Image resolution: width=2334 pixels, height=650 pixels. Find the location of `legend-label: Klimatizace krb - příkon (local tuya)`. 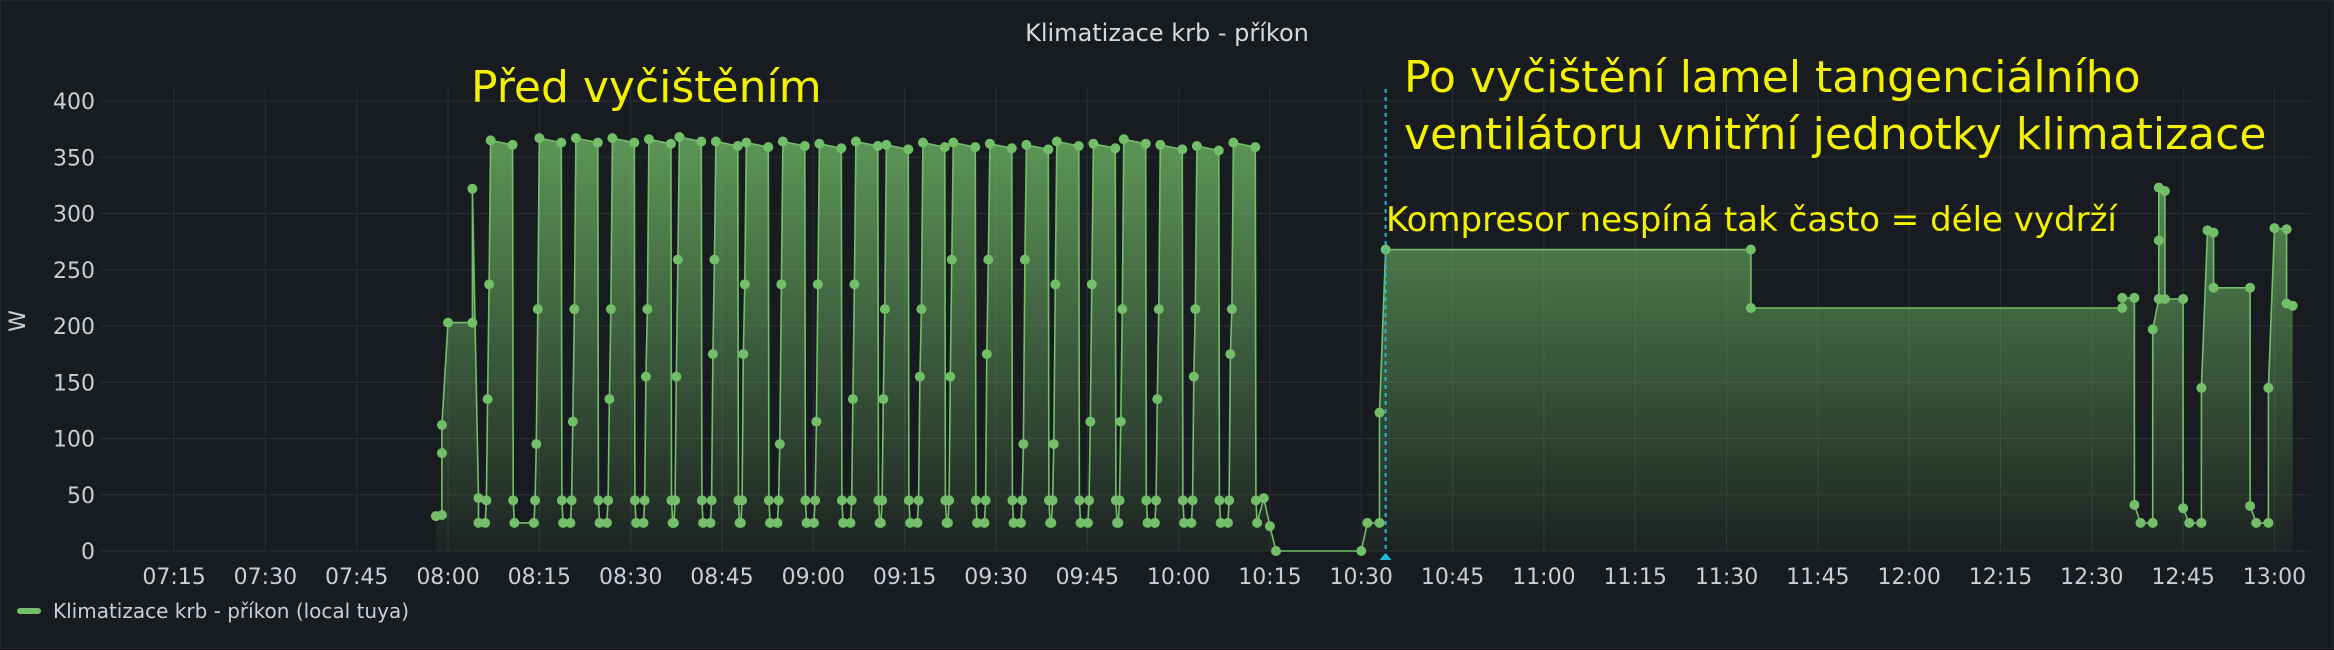

legend-label: Klimatizace krb - příkon (local tuya) is located at coordinates (231, 611).